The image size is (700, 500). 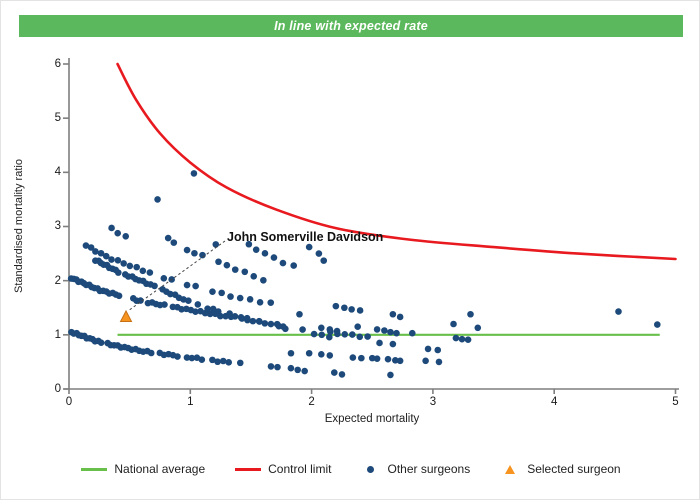 I want to click on legend-item-other-surgeons: Other surgeons, so click(x=415, y=469).